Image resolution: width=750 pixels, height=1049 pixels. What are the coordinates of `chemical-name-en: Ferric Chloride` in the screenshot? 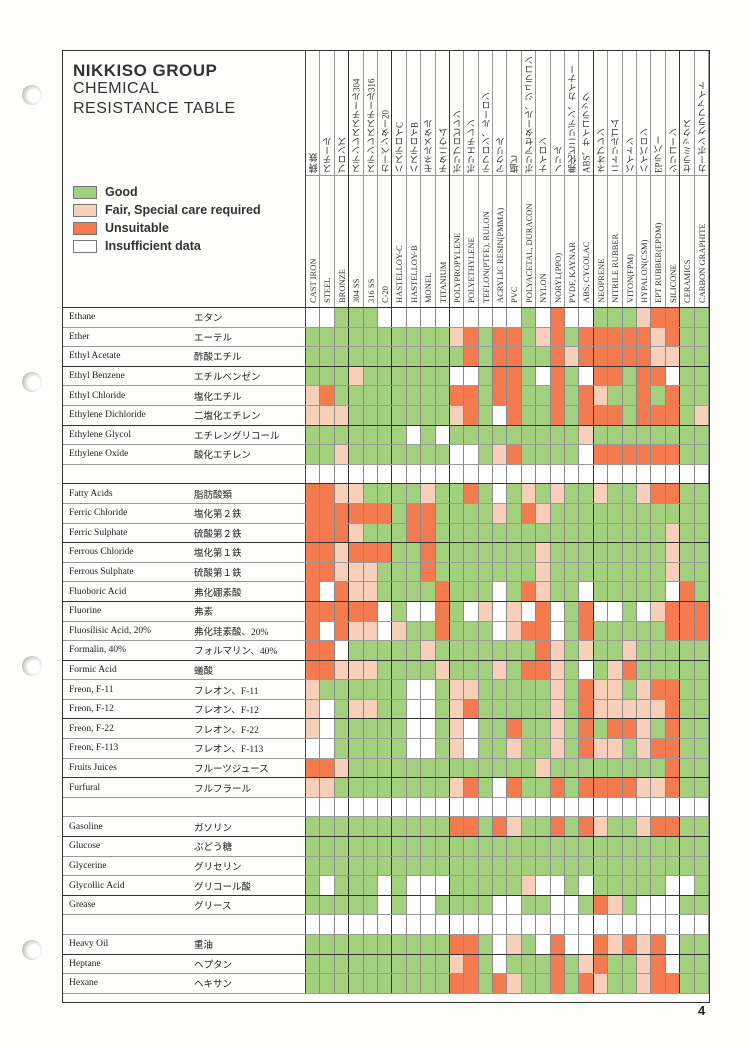 It's located at (98, 513).